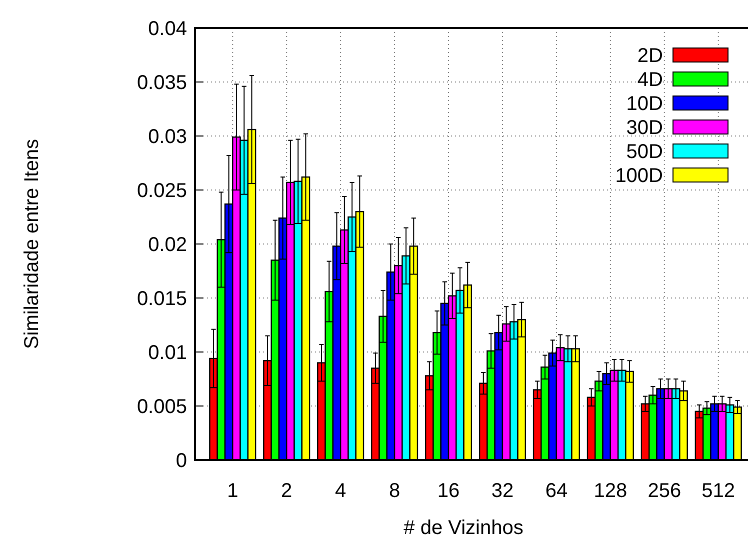 The width and height of the screenshot is (756, 552). I want to click on legend-label: 100D, so click(639, 176).